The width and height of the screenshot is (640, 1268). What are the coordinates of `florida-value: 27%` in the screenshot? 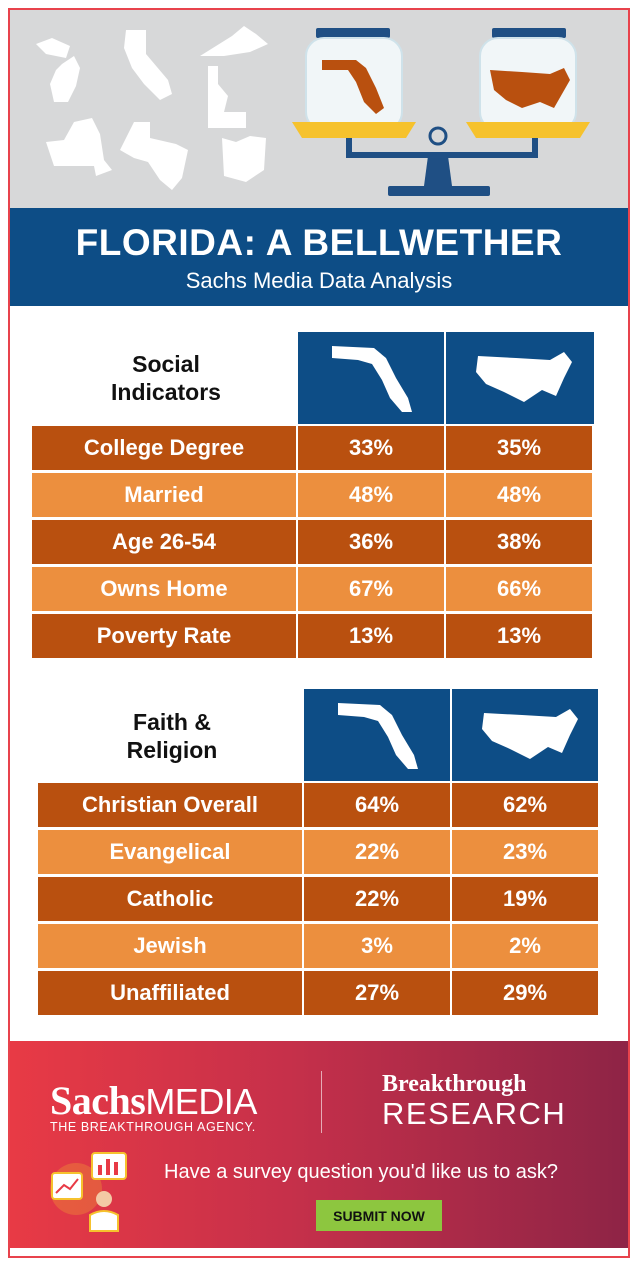 It's located at (378, 993).